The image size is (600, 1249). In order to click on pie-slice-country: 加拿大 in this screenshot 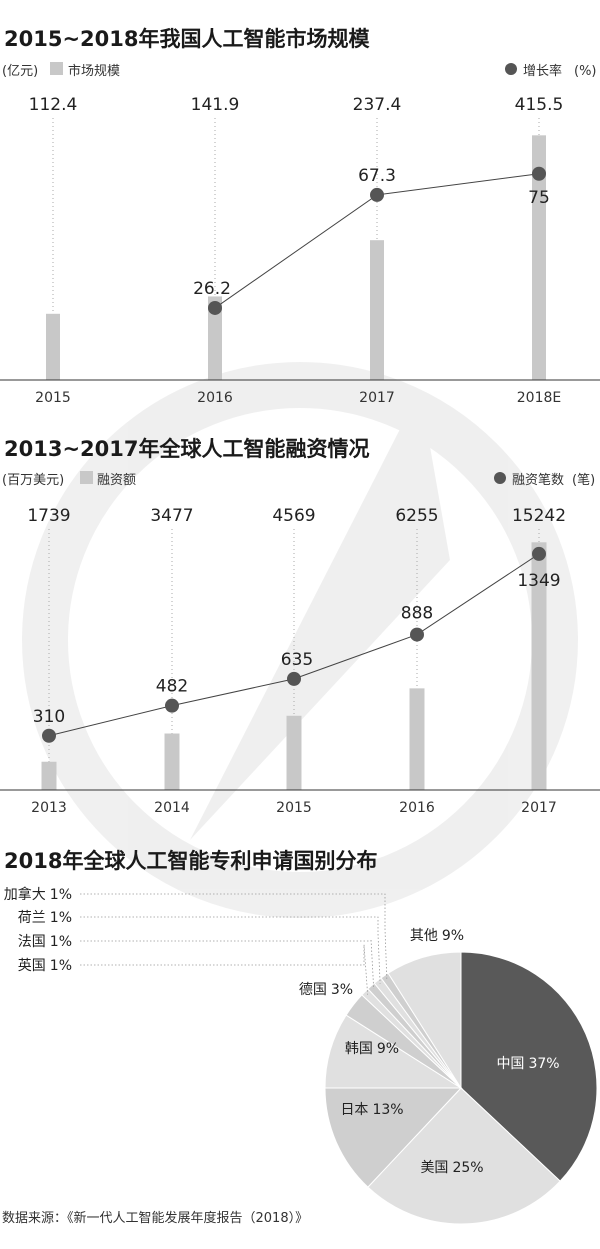, I will do `click(25, 894)`.